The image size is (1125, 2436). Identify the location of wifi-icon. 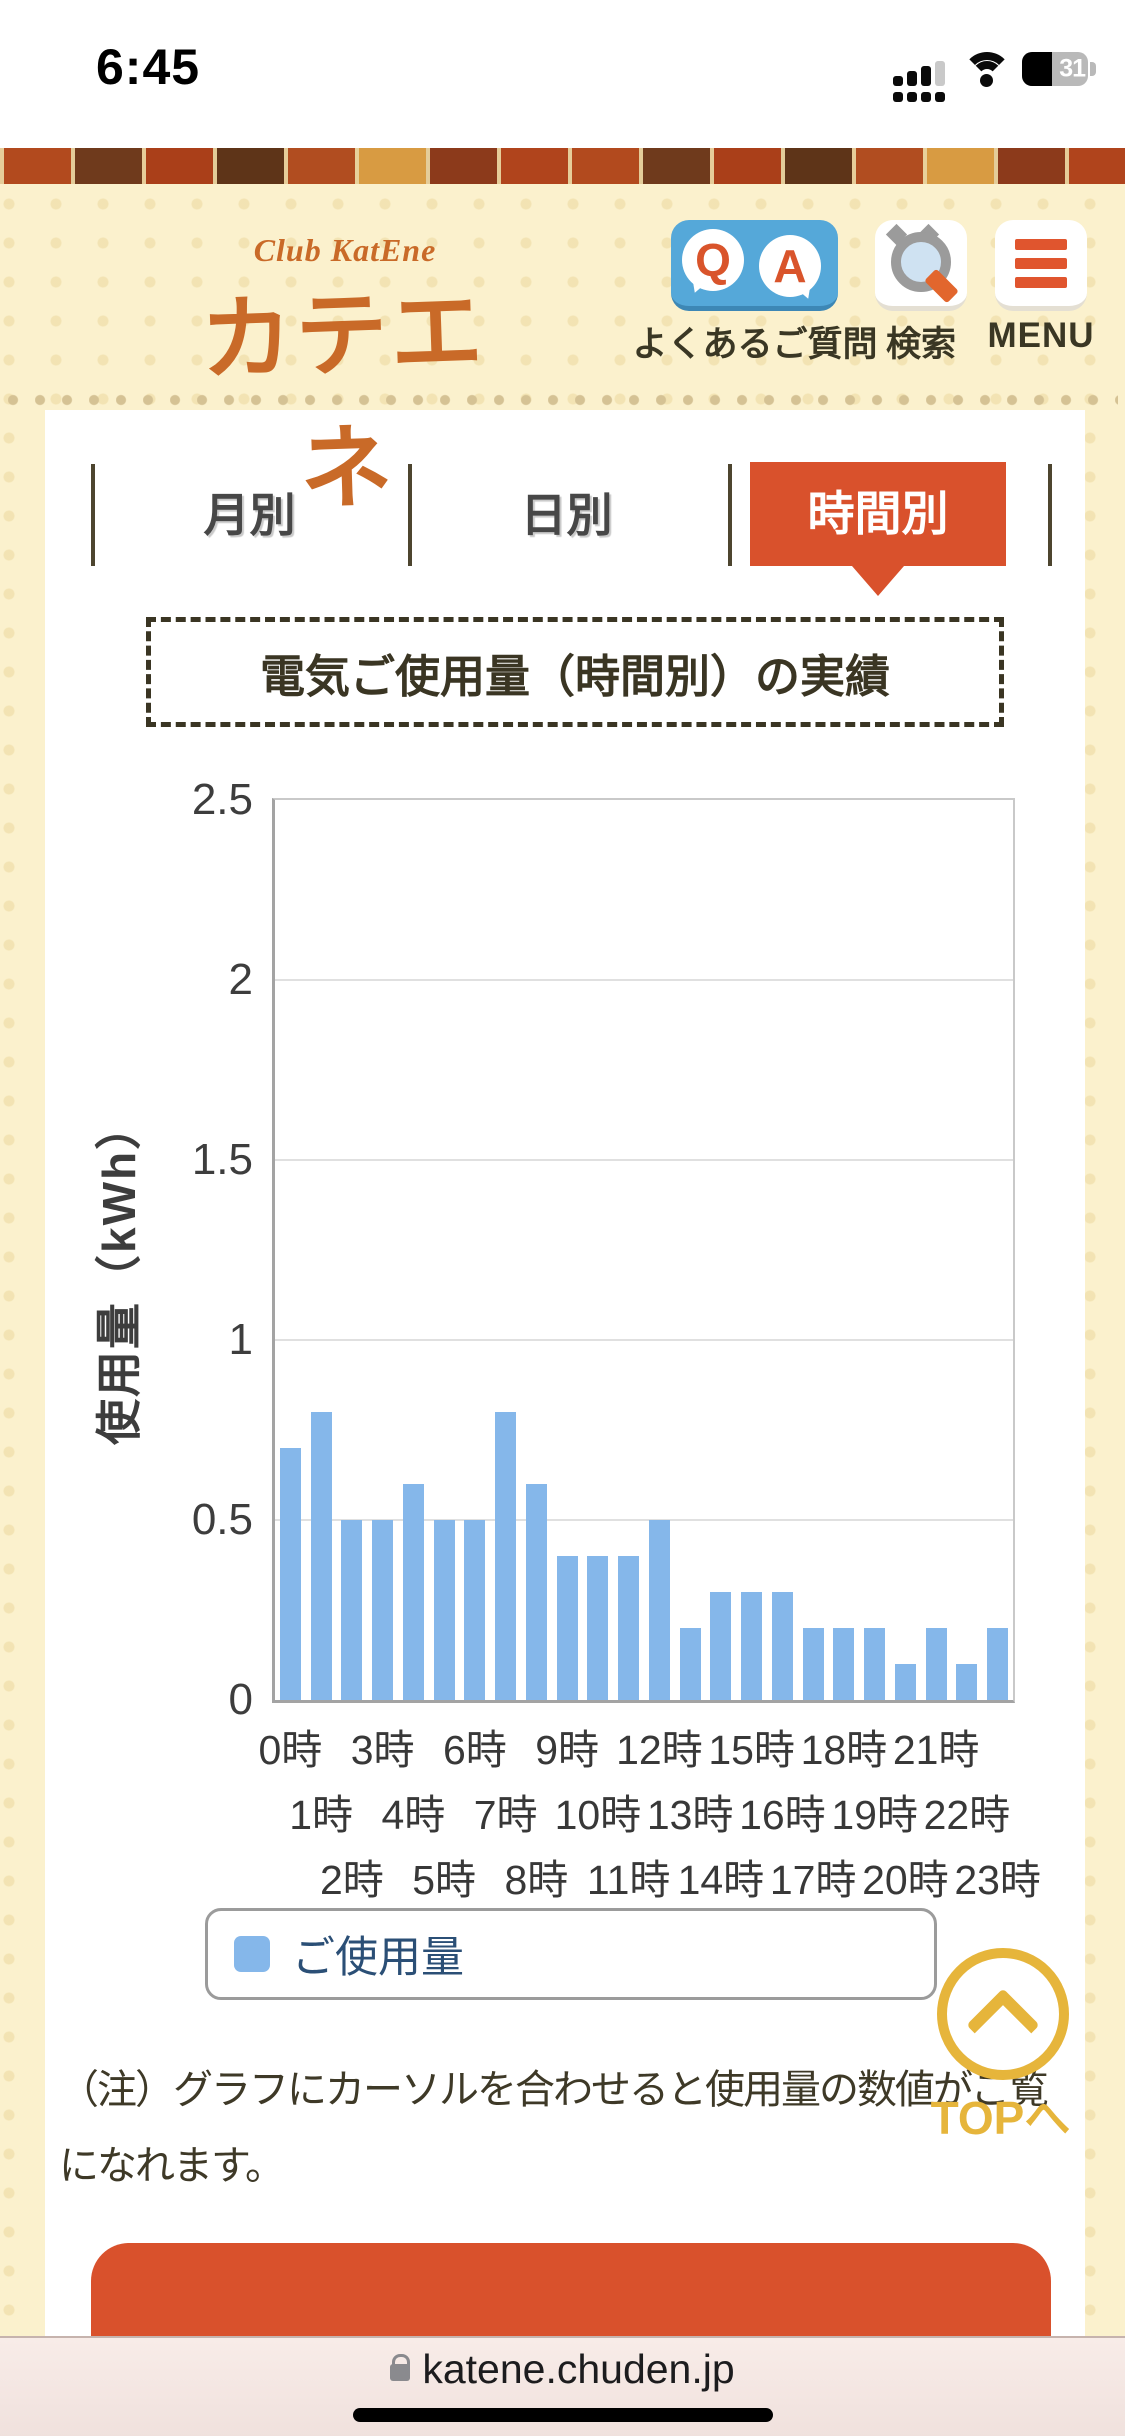
(987, 72).